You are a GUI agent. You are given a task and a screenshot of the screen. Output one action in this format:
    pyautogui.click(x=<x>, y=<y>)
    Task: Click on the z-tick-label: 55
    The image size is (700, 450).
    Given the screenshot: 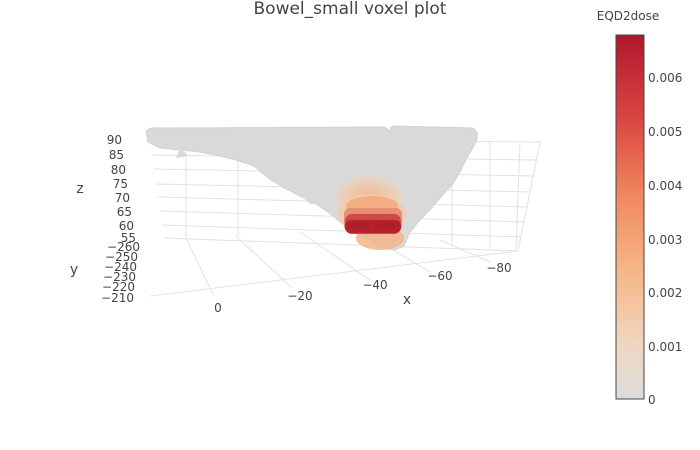 What is the action you would take?
    pyautogui.click(x=128, y=238)
    